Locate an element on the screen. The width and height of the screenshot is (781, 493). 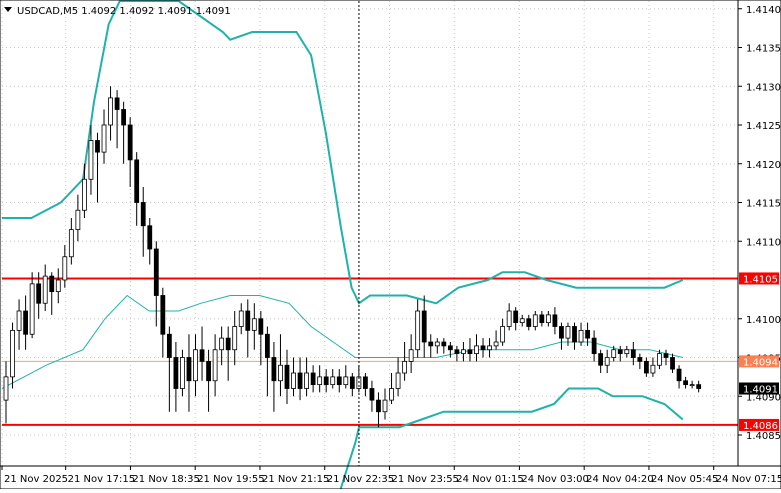
time-tick-label: 21 Nov 19:55 is located at coordinates (230, 479).